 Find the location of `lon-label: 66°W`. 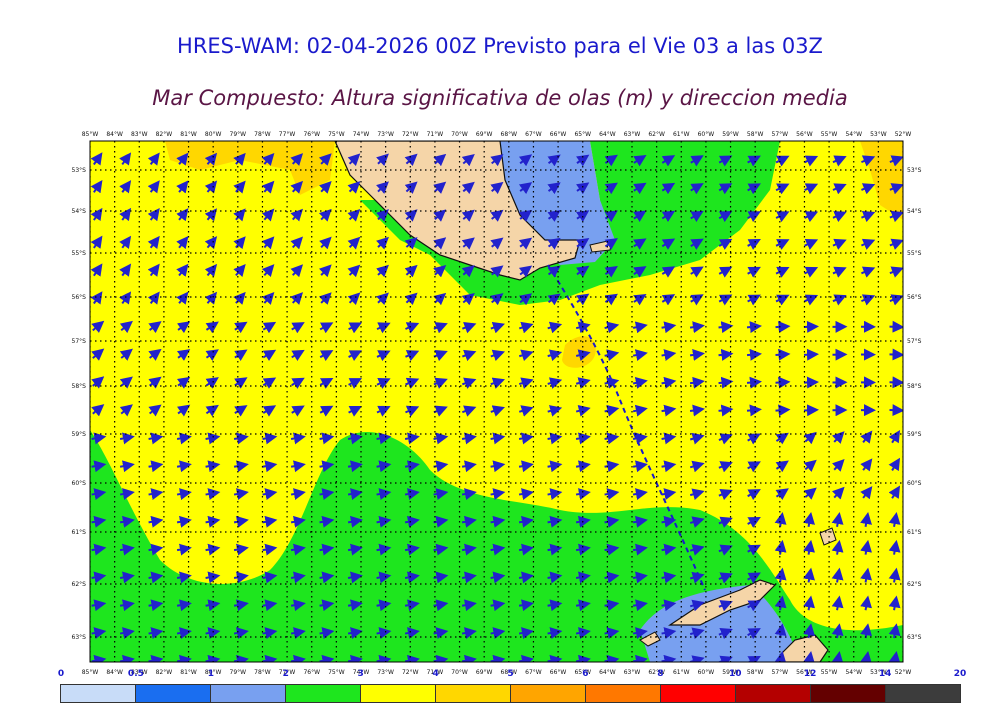

lon-label: 66°W is located at coordinates (558, 672).